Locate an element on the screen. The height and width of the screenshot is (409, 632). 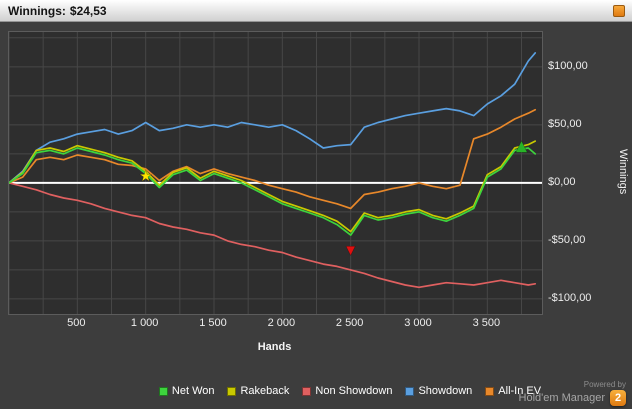
legend-item-net-won: Net Won is located at coordinates (186, 391).